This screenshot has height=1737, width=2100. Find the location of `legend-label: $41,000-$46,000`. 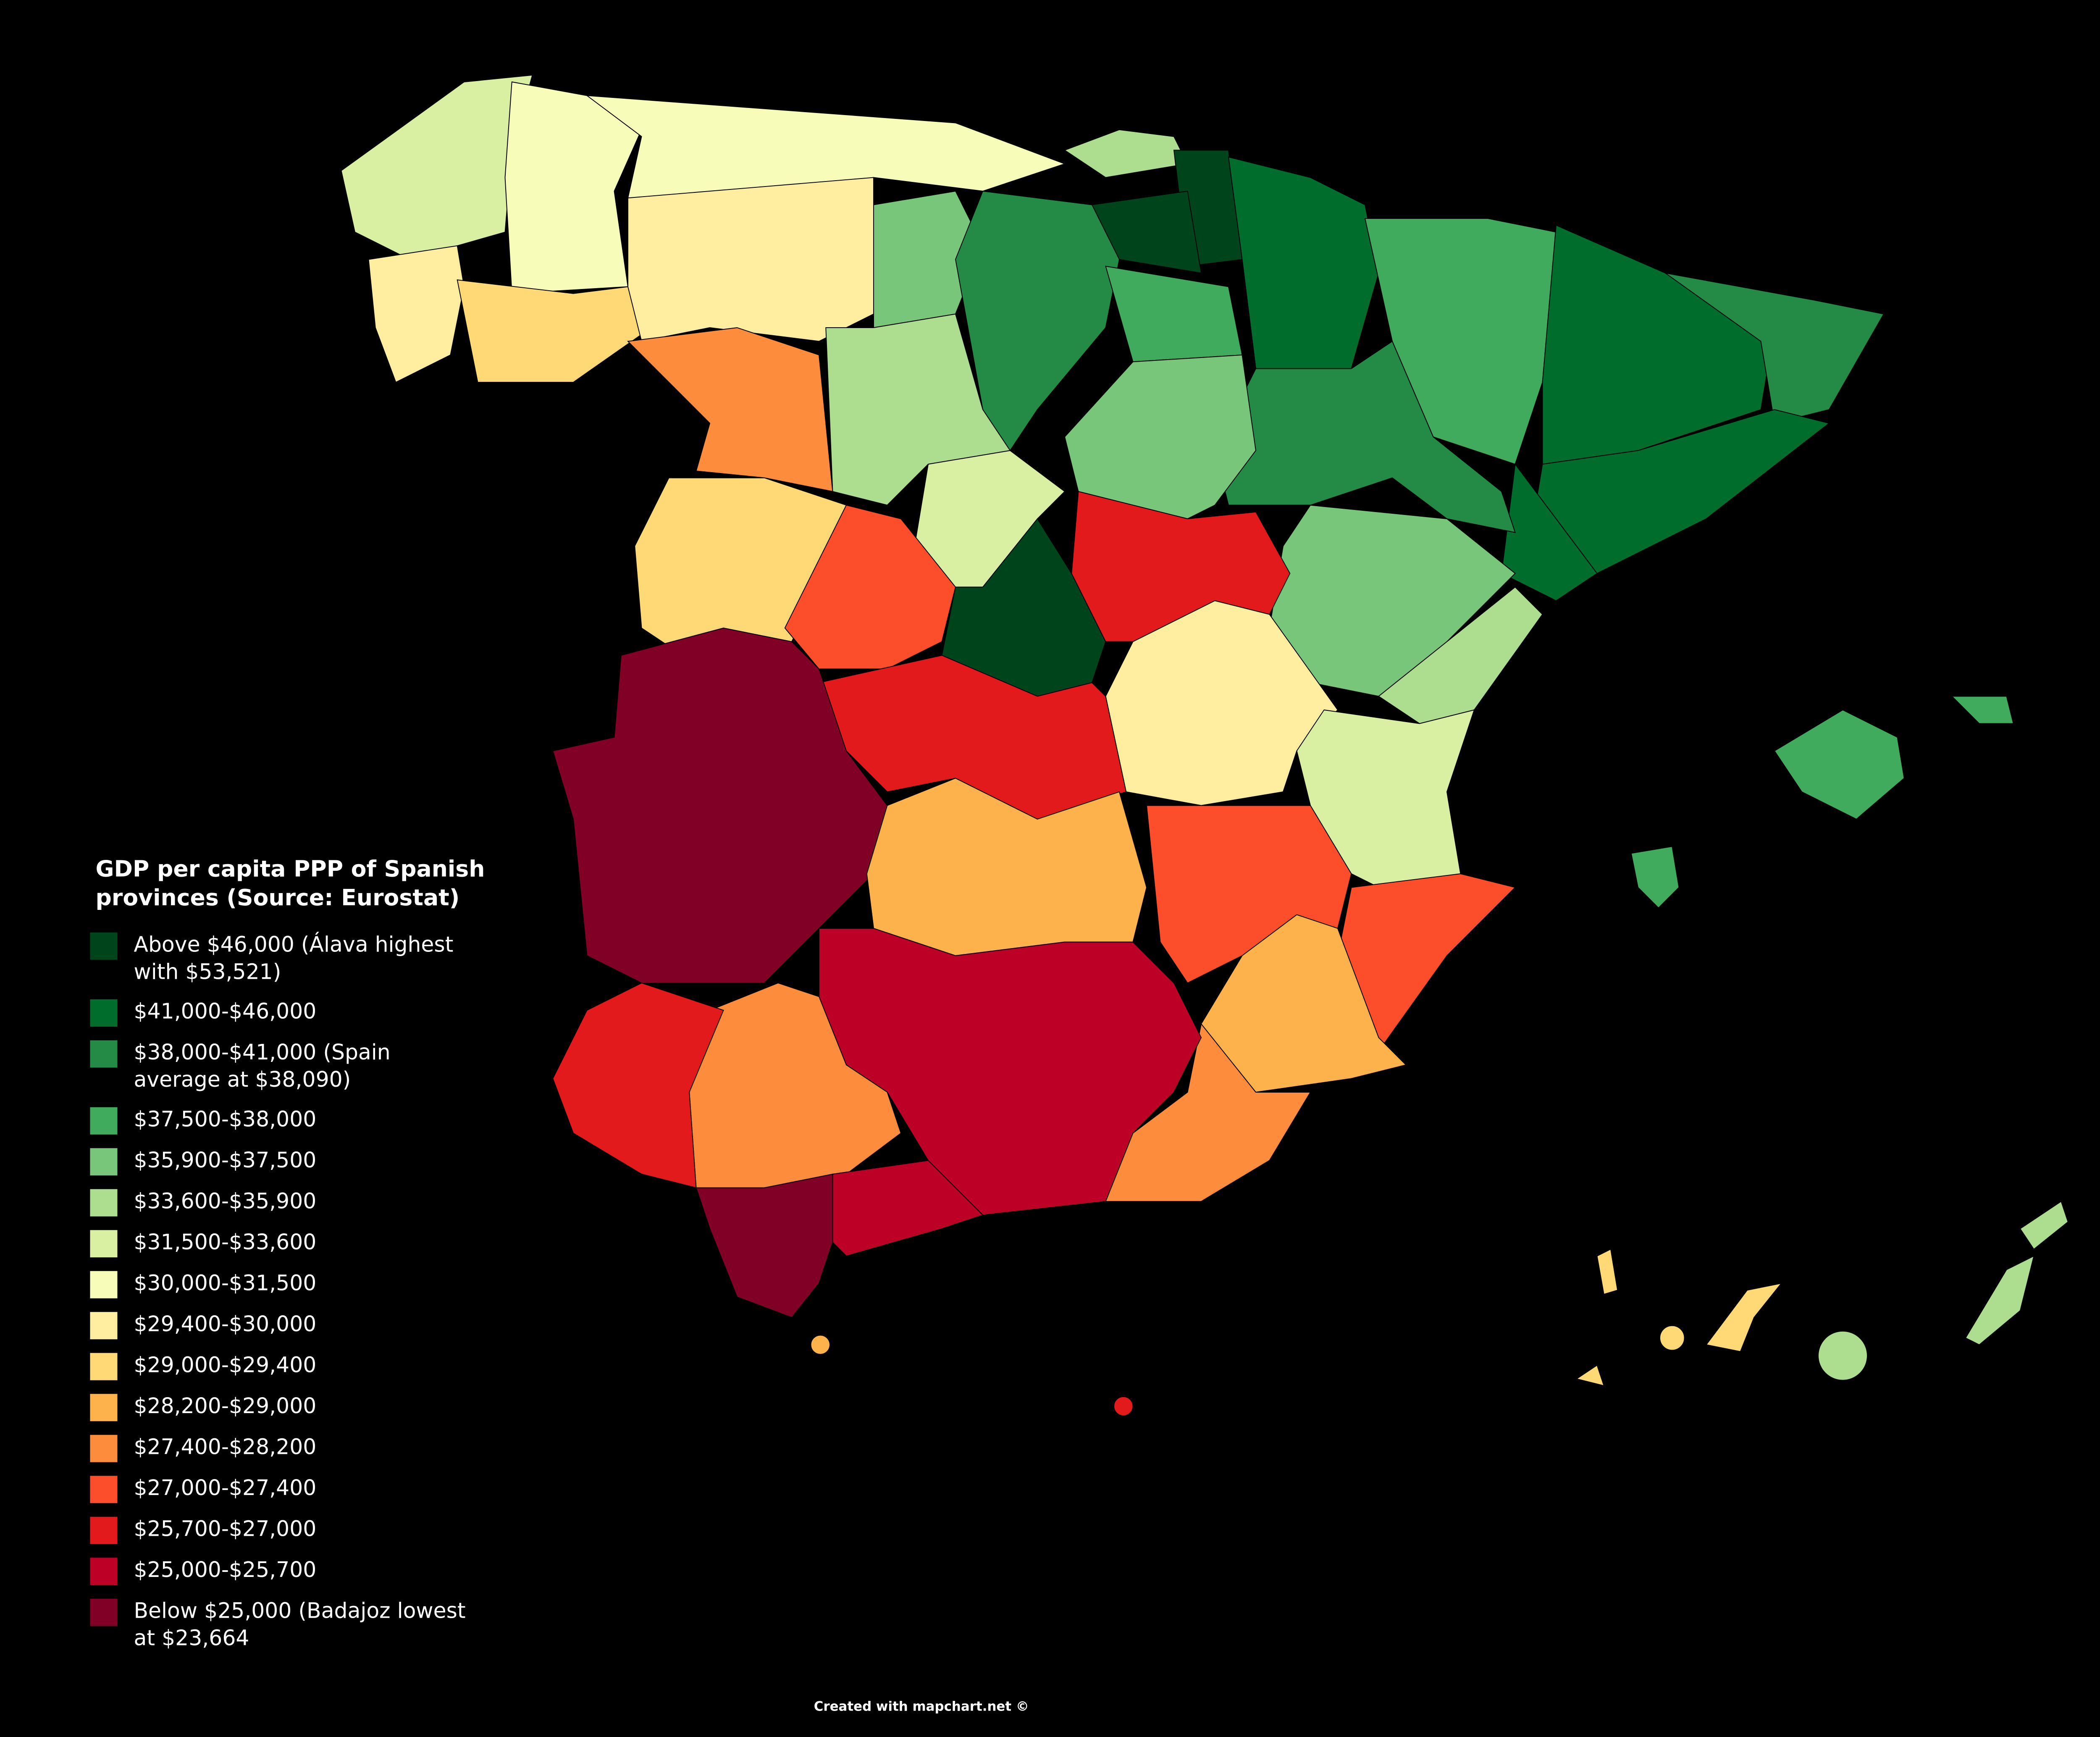

legend-label: $41,000-$46,000 is located at coordinates (225, 1012).